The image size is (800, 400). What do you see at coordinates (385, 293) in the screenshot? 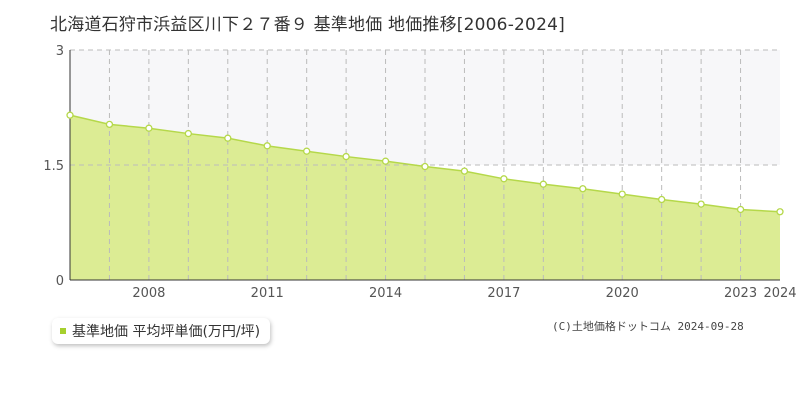
I see `x-tick-label: 2014` at bounding box center [385, 293].